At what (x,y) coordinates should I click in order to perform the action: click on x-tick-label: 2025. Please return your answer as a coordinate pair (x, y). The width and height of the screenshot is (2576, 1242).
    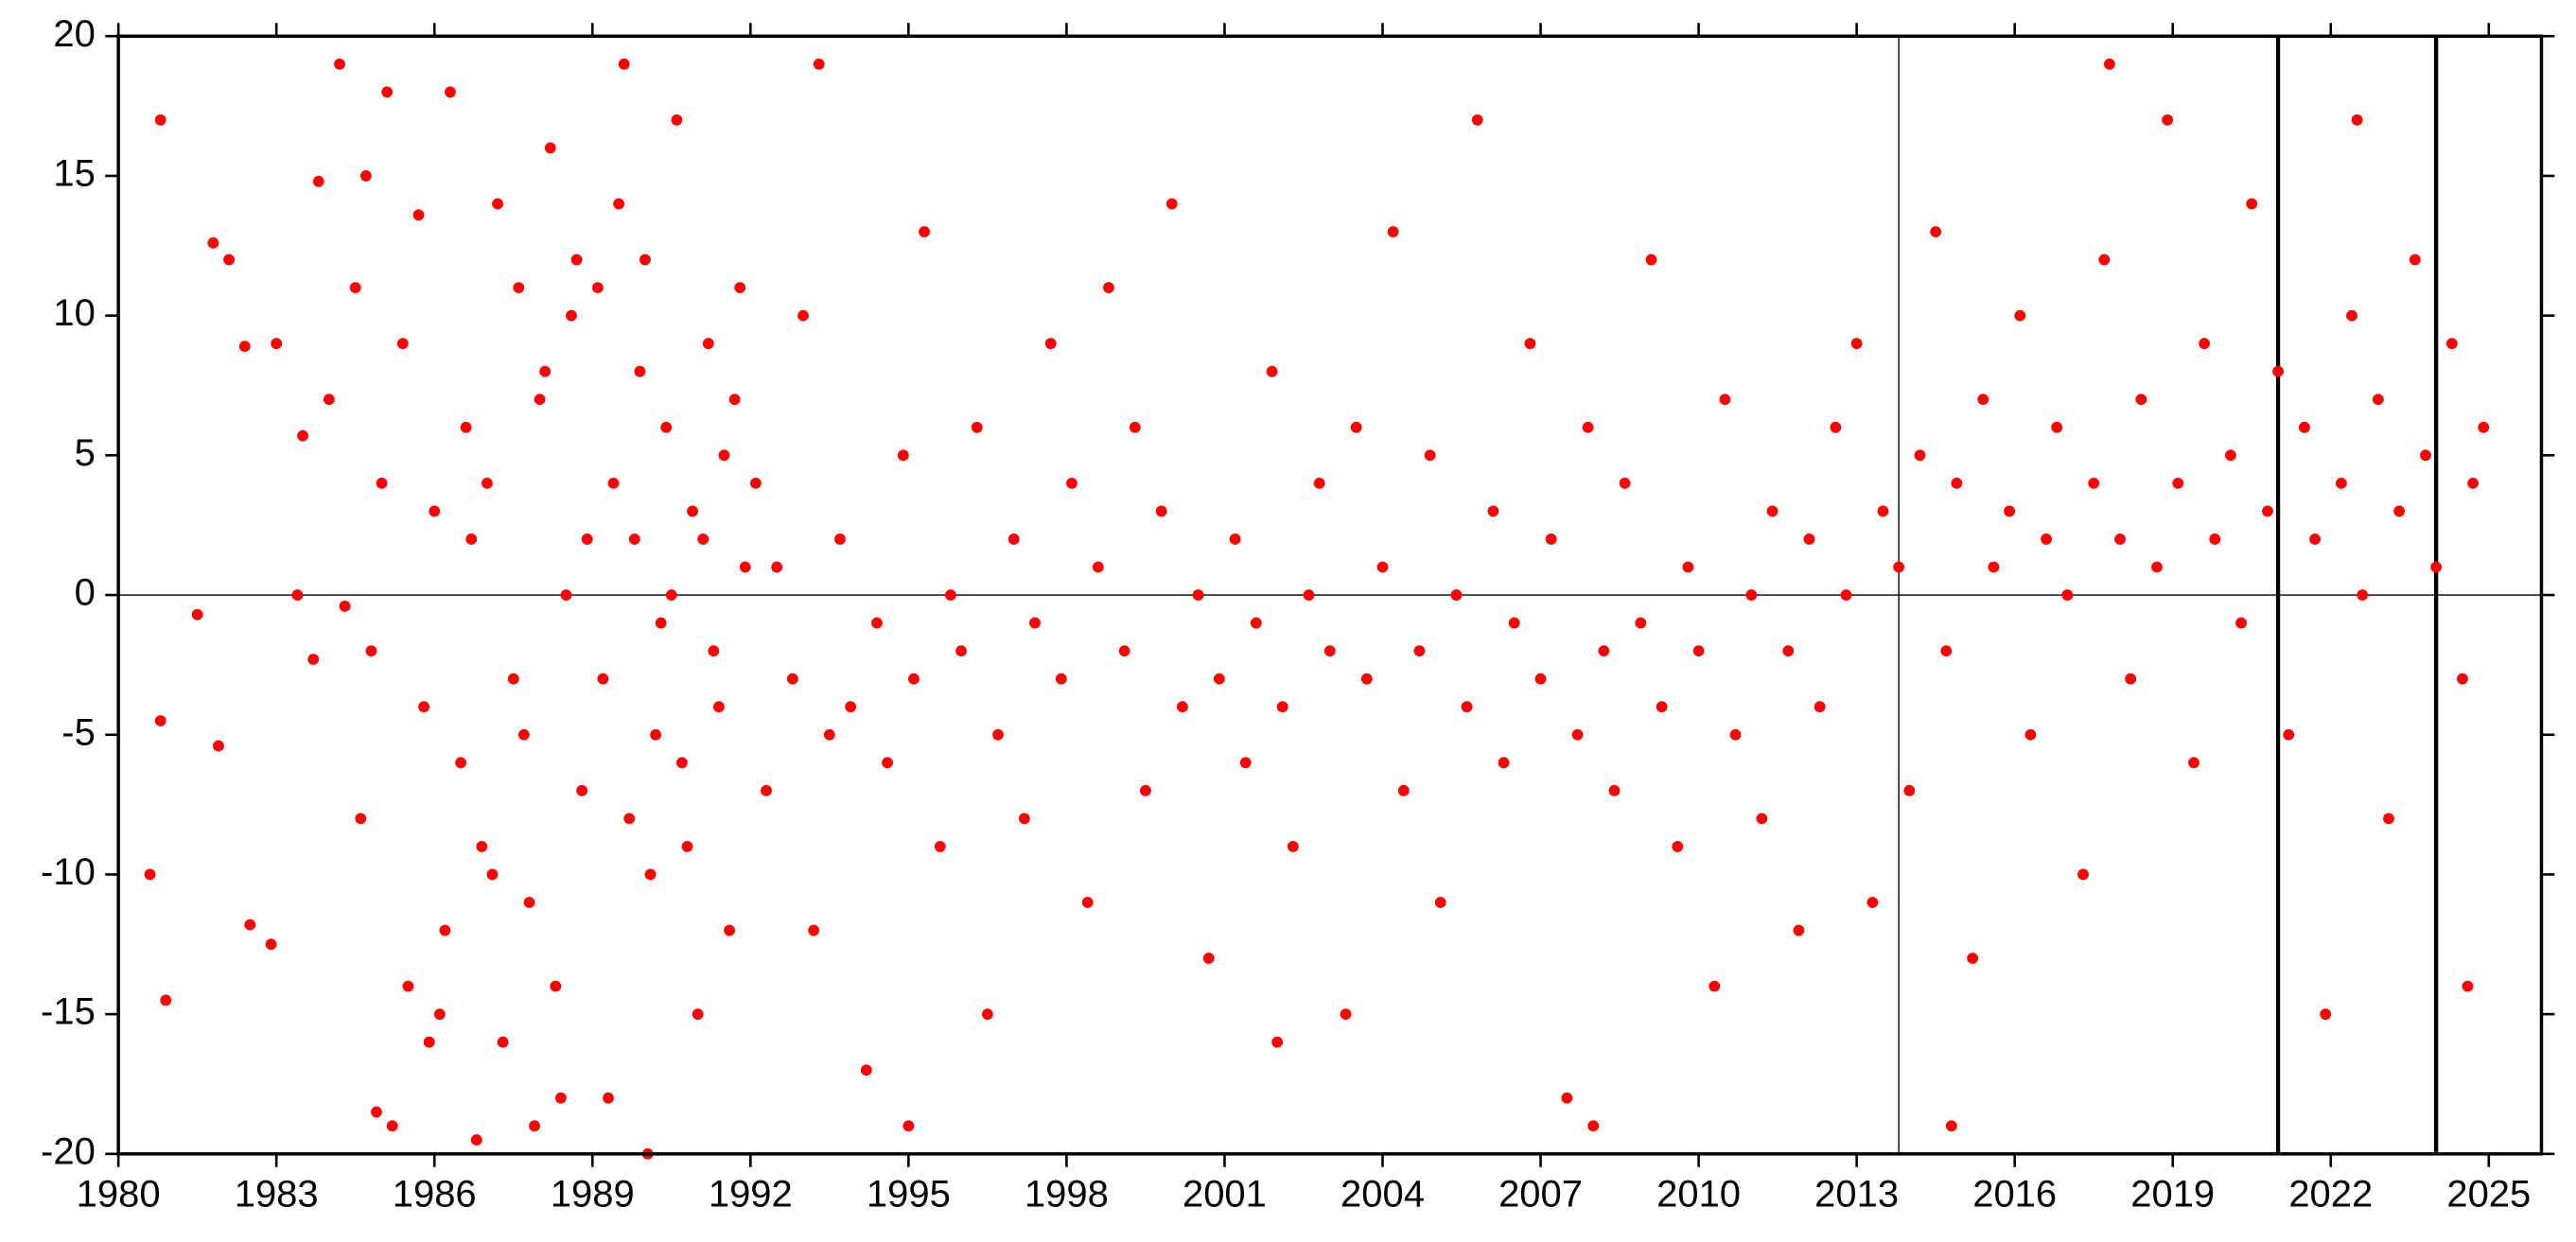
    Looking at the image, I should click on (2488, 1195).